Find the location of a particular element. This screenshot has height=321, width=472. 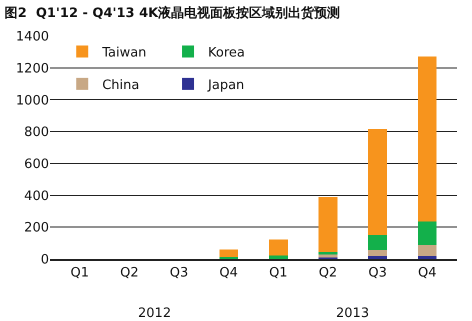

y-tick-label: 0 is located at coordinates (44, 260).